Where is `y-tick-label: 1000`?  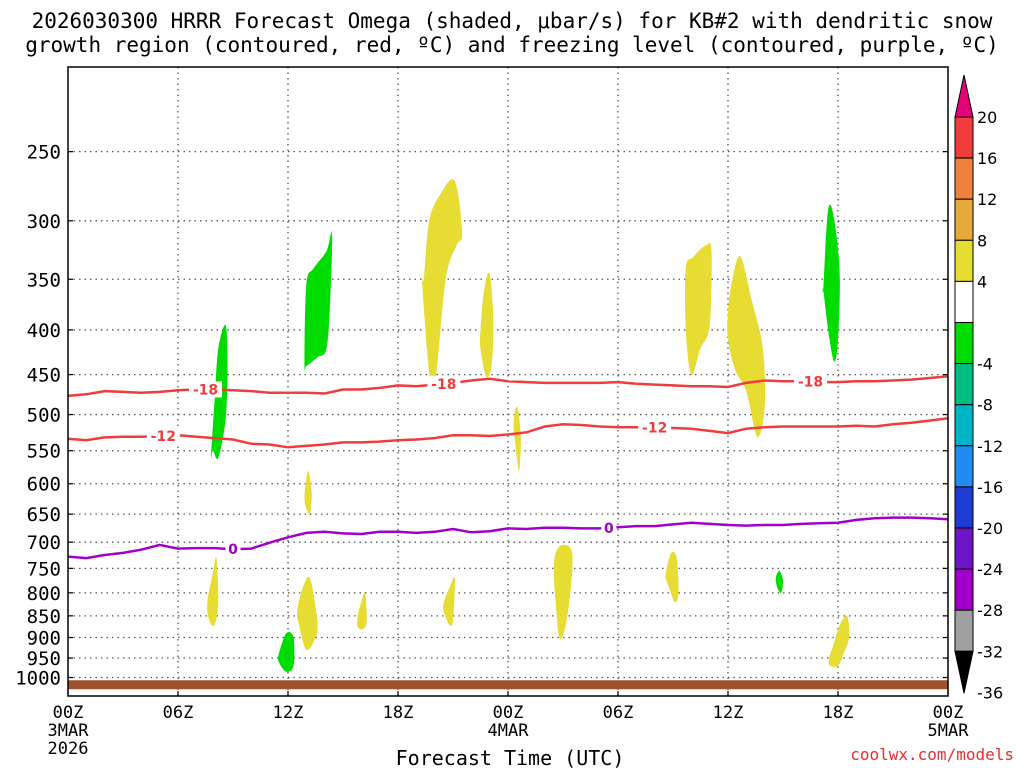 y-tick-label: 1000 is located at coordinates (38, 678).